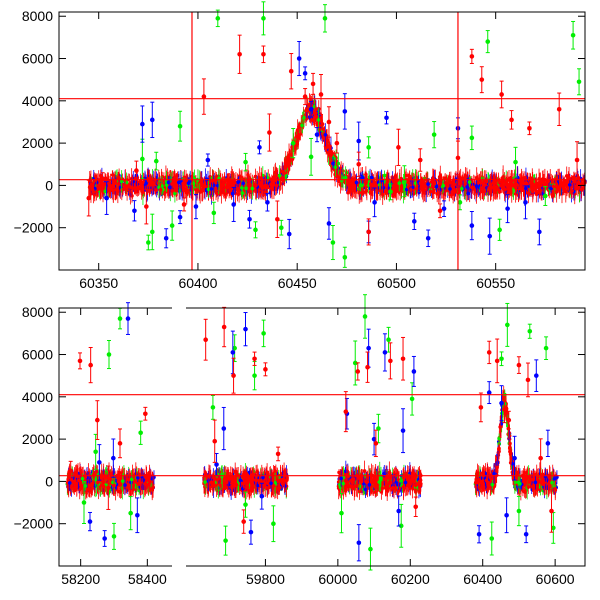 The width and height of the screenshot is (600, 600). What do you see at coordinates (34, 228) in the screenshot?
I see `y-tick-label: −2000` at bounding box center [34, 228].